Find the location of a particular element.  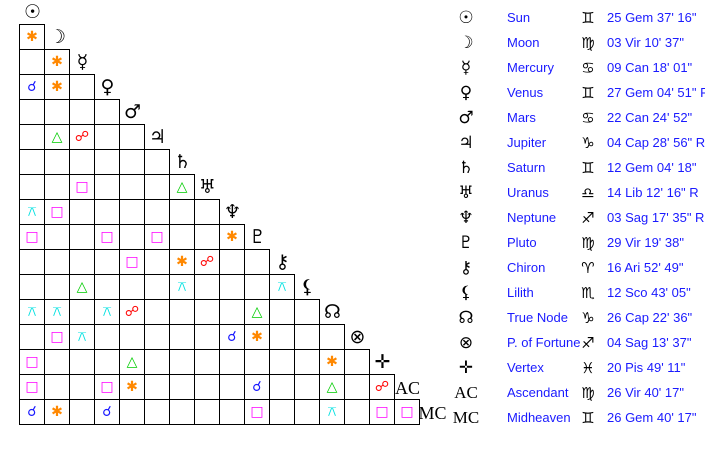

planet-position: 20 Pis 49' 11" is located at coordinates (646, 367).